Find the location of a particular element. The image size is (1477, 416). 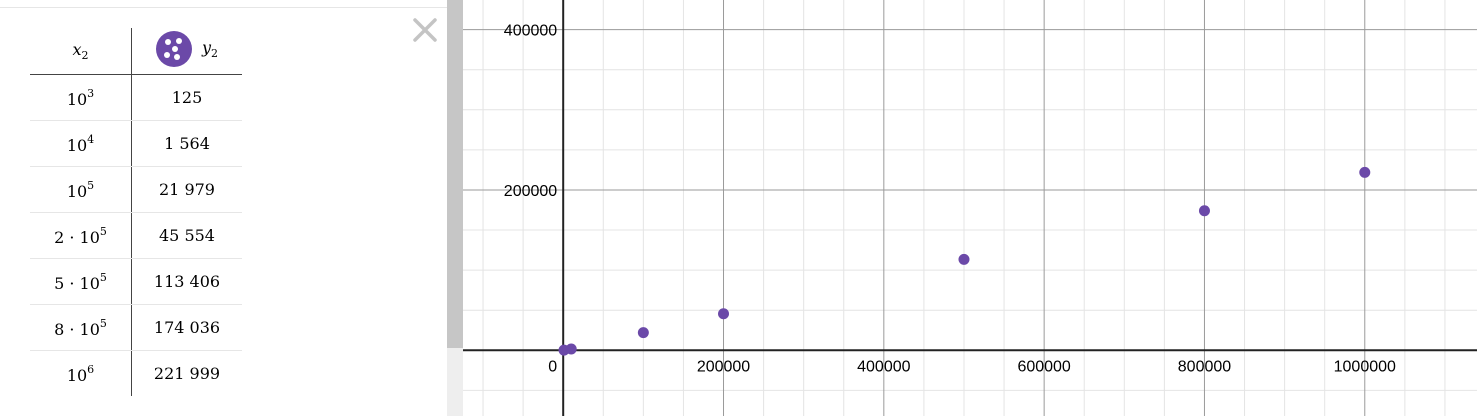

table-row: 105 21 979 is located at coordinates (136, 189).